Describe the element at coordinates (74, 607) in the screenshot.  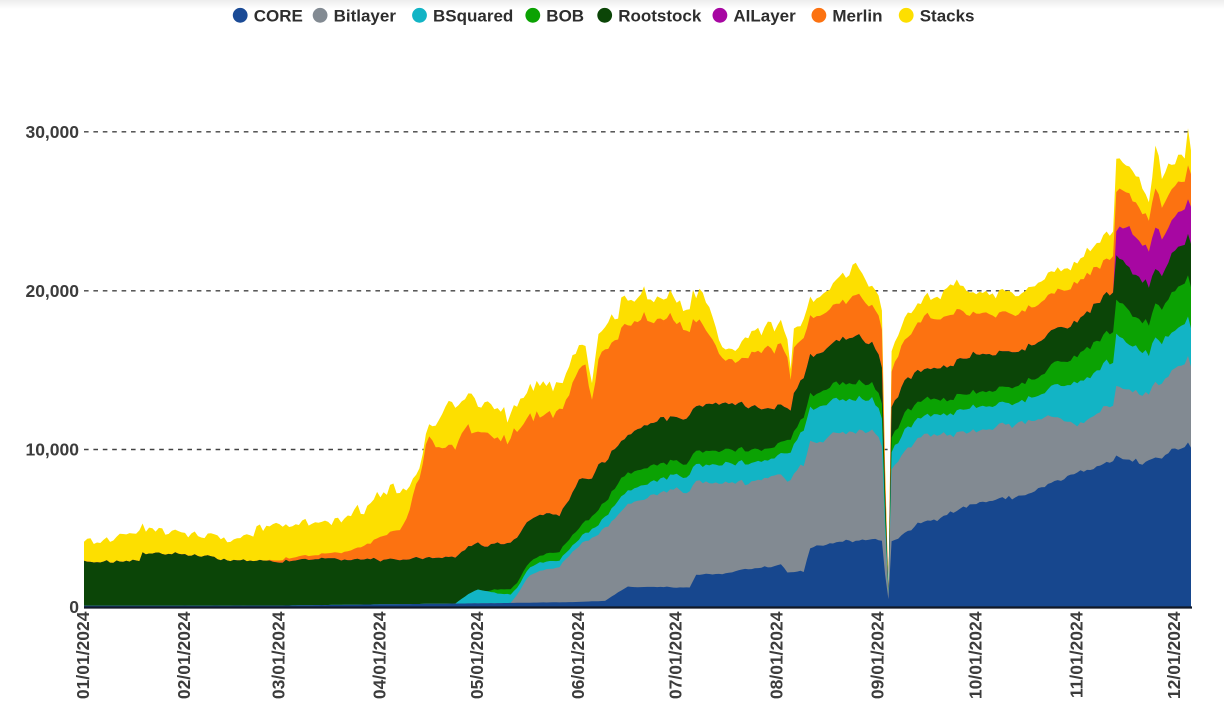
I see `svg-text: 0` at that location.